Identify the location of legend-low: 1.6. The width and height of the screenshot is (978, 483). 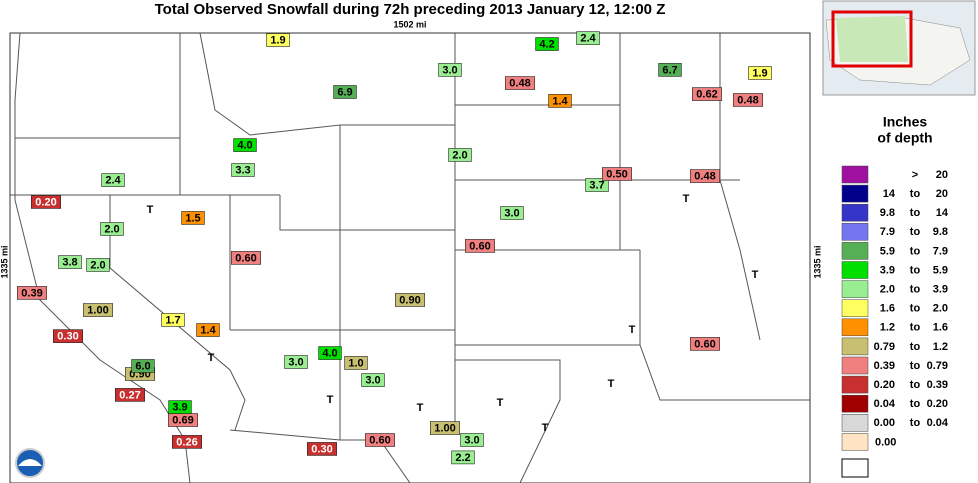
(887, 309).